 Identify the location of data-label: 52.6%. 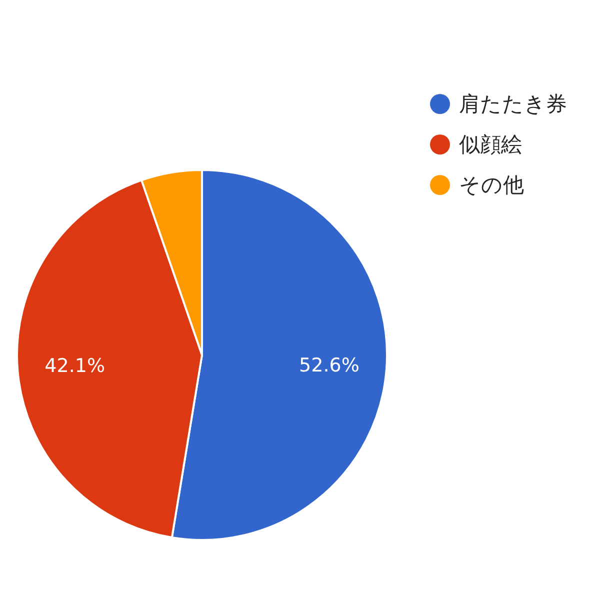
(329, 365).